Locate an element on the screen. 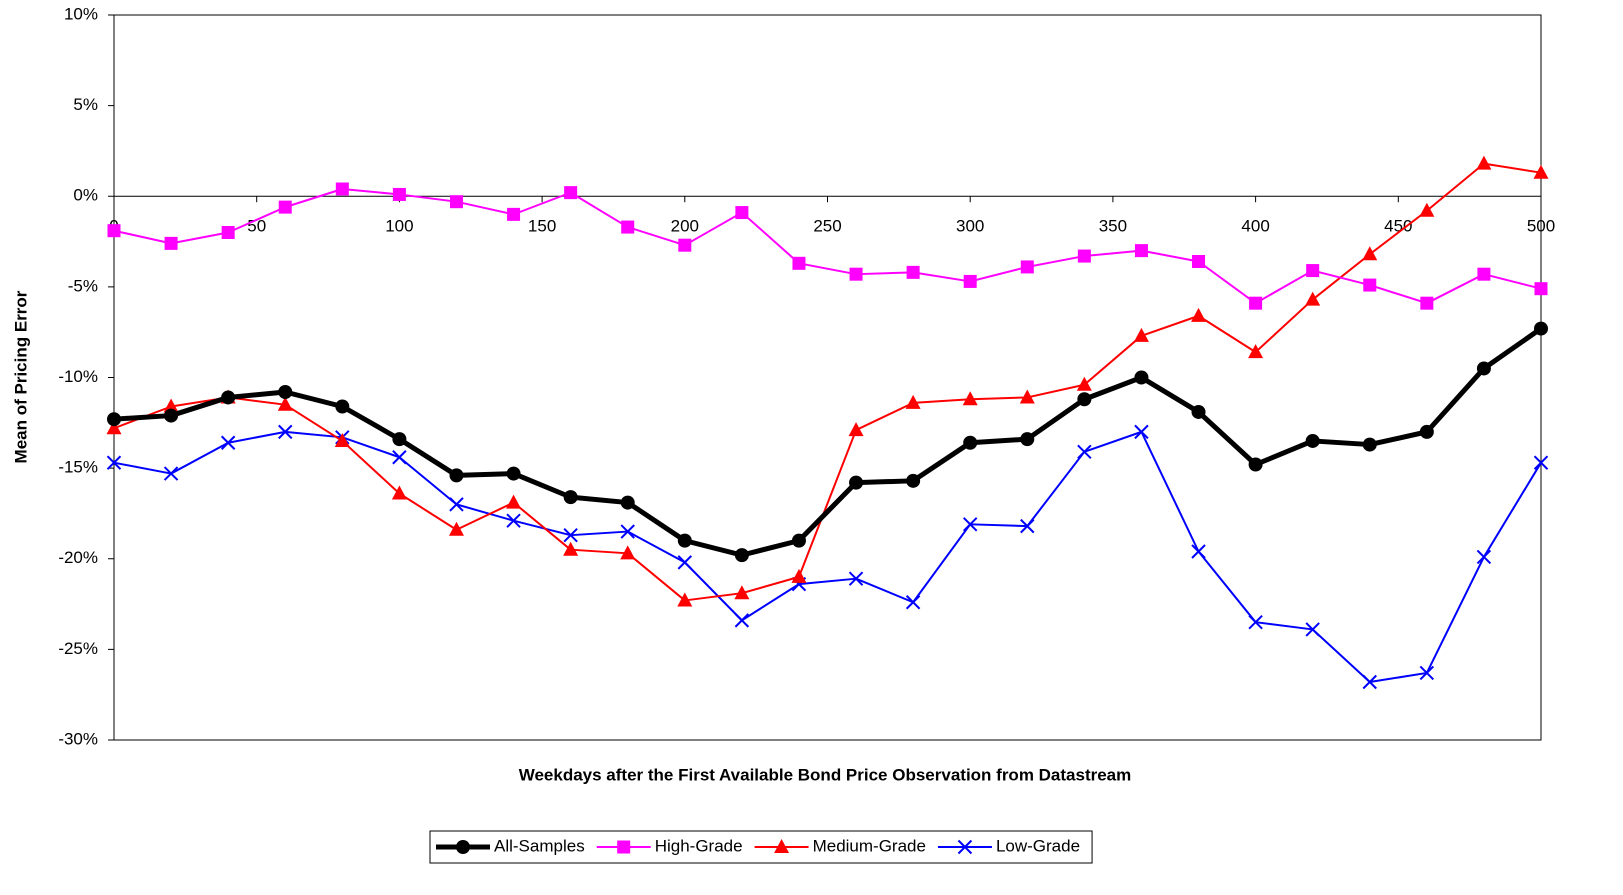  x-tick-label: 500 is located at coordinates (1541, 226).